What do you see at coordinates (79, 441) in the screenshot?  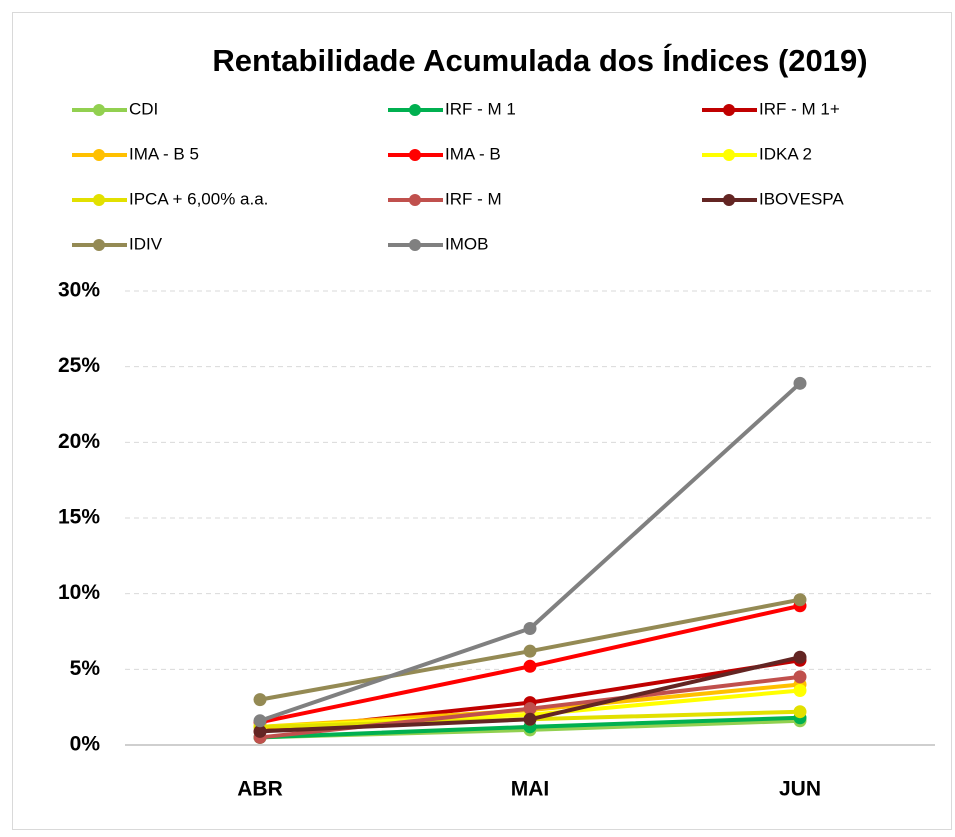 I see `y-tick-label: 20%` at bounding box center [79, 441].